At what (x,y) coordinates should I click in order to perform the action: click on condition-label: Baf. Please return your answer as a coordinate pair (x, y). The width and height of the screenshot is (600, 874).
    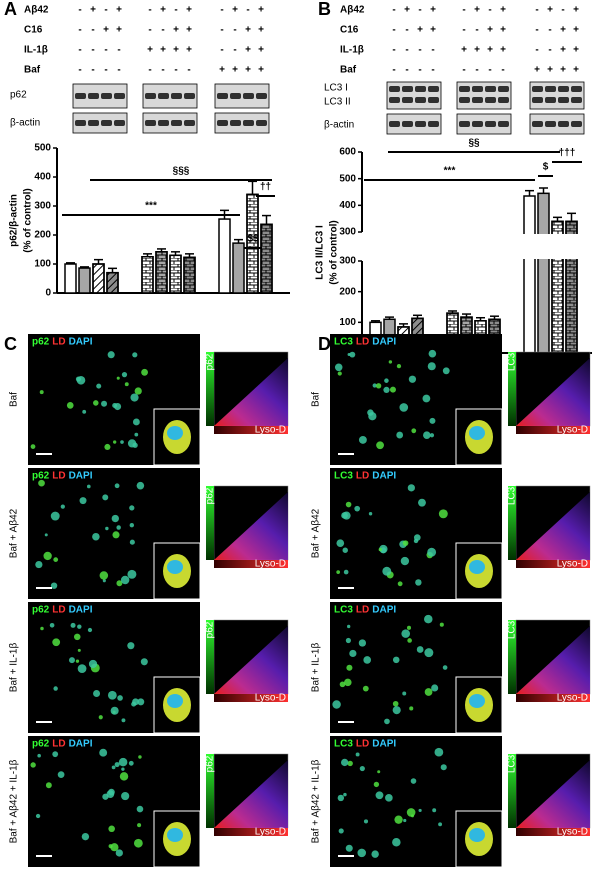
    Looking at the image, I should click on (32, 70).